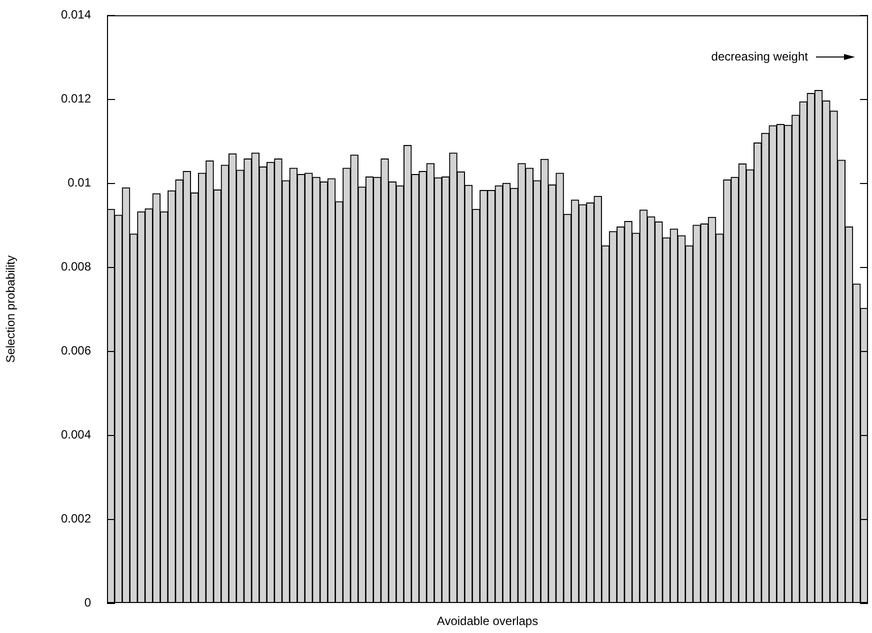 This screenshot has width=872, height=633. What do you see at coordinates (76, 434) in the screenshot?
I see `y-tick-label: 0.004` at bounding box center [76, 434].